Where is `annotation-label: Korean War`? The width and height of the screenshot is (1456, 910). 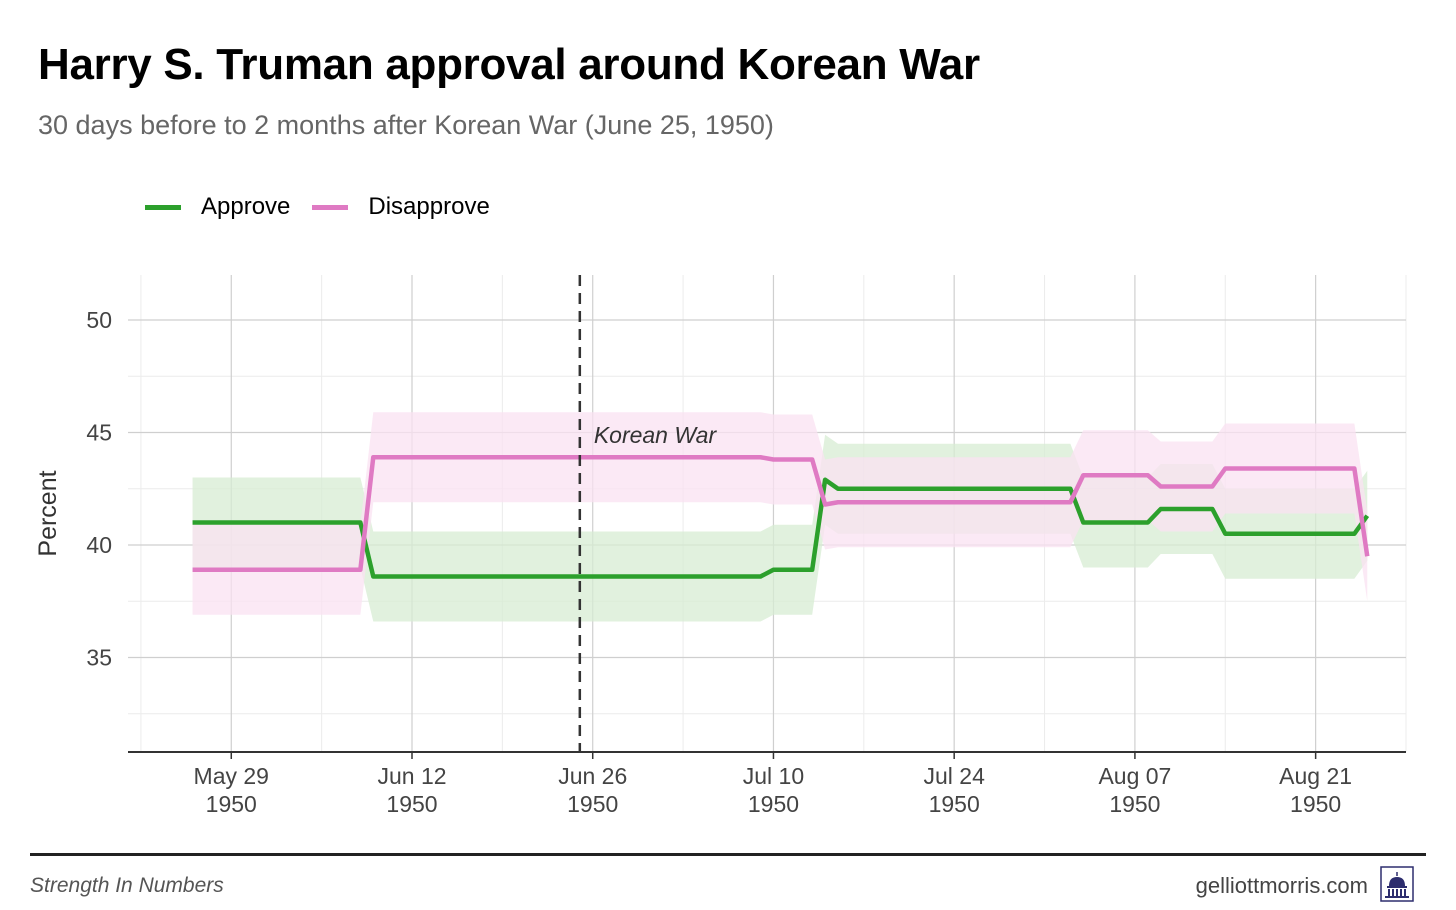 annotation-label: Korean War is located at coordinates (656, 435).